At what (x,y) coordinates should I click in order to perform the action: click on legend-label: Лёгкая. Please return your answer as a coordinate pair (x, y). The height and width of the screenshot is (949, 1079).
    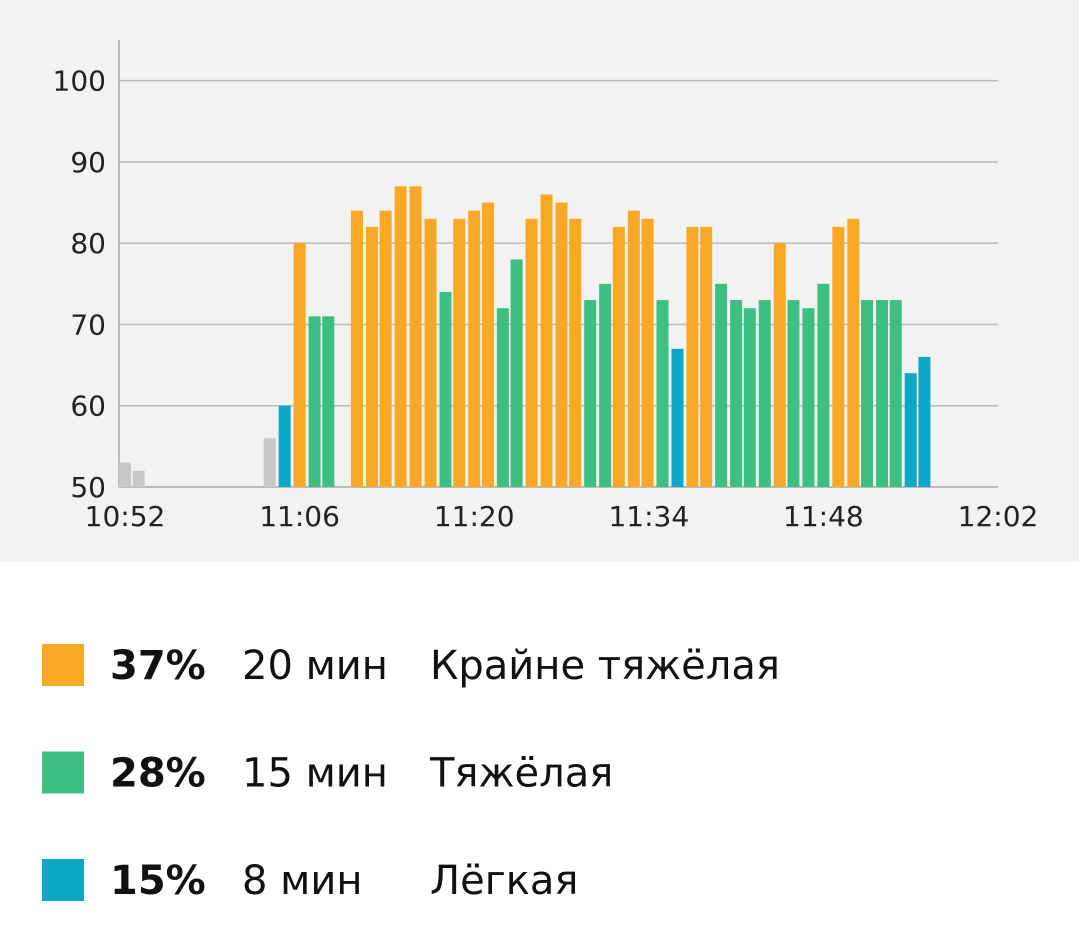
    Looking at the image, I should click on (504, 881).